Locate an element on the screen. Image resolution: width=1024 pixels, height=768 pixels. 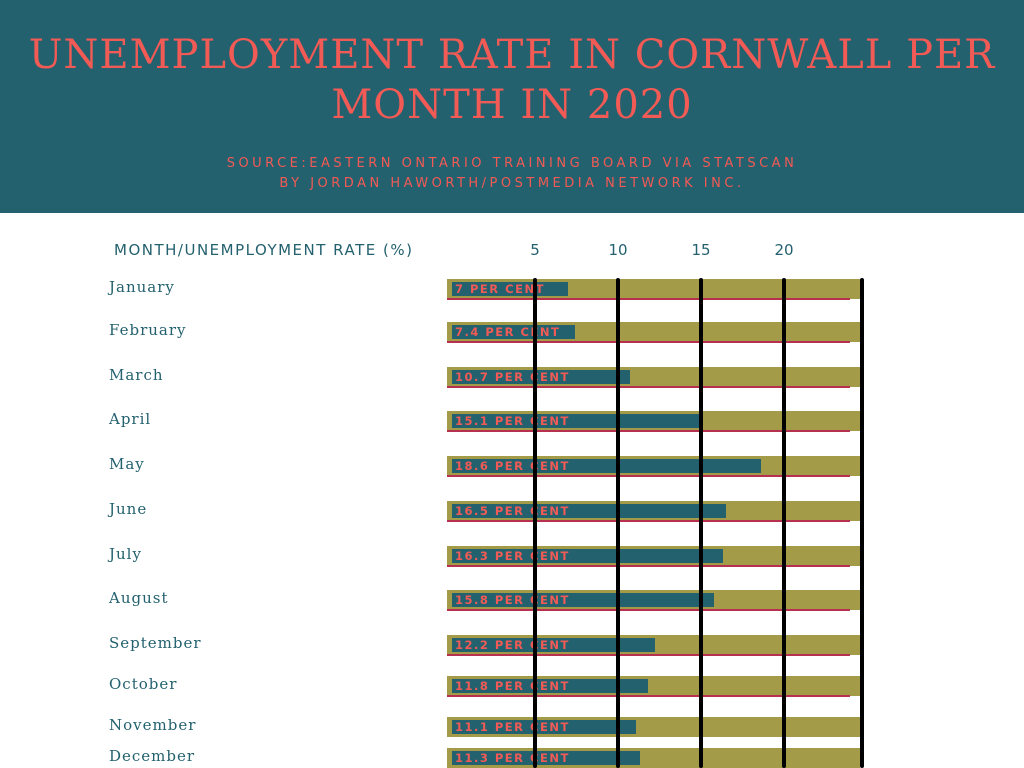
bar-row: 12.2 per cent is located at coordinates (653, 645).